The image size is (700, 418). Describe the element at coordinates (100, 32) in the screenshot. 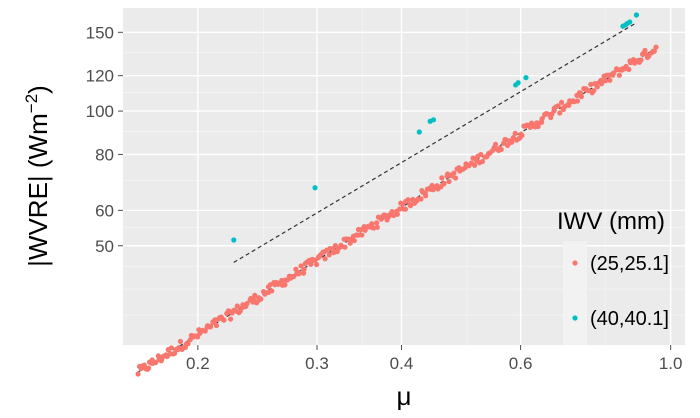

I see `y-tick-label: 150` at that location.